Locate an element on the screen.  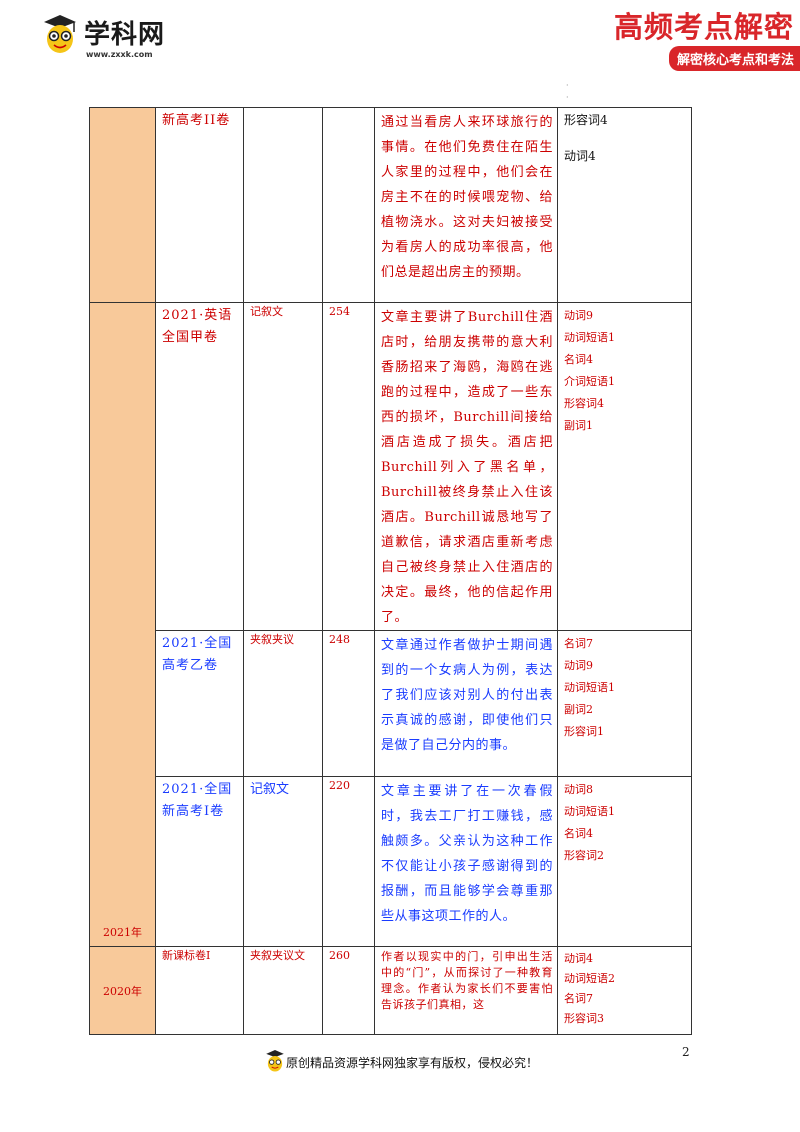
topic-banner: 高频考点解密 解密核心考点和考法 is located at coordinates (705, 37).